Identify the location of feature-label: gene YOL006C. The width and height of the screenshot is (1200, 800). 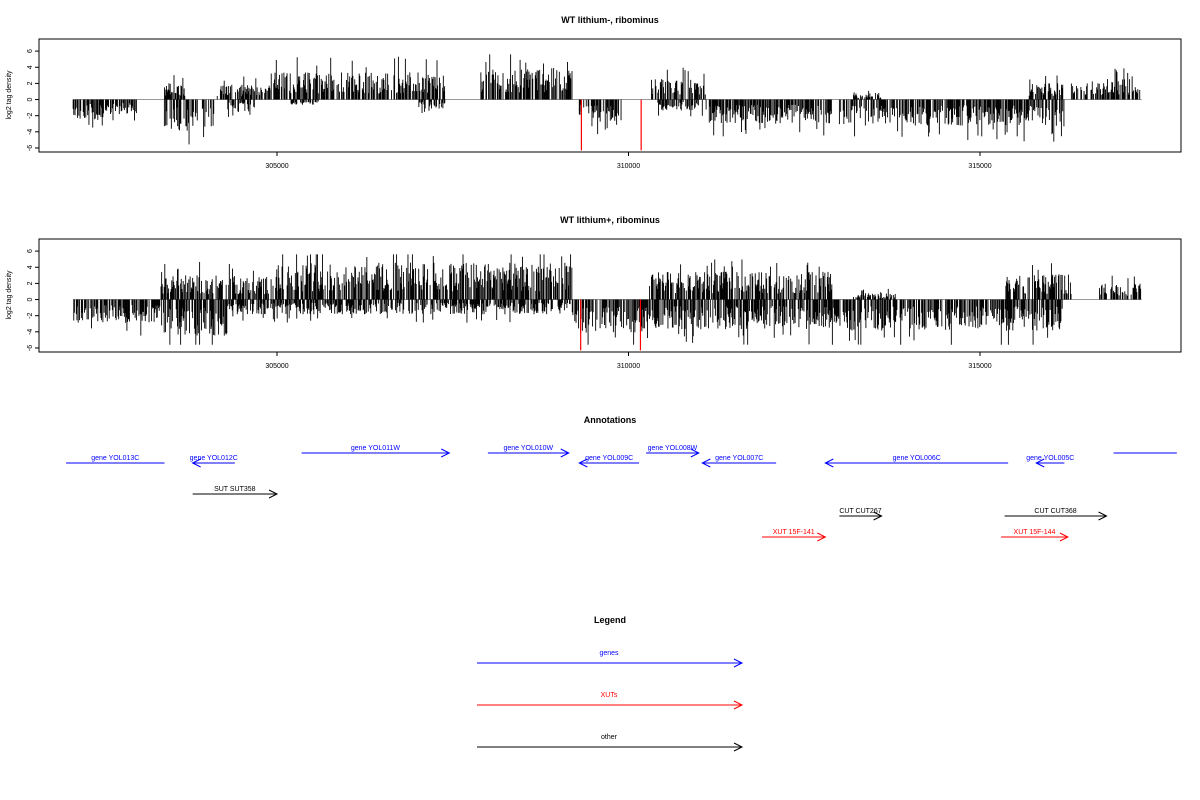
(917, 458).